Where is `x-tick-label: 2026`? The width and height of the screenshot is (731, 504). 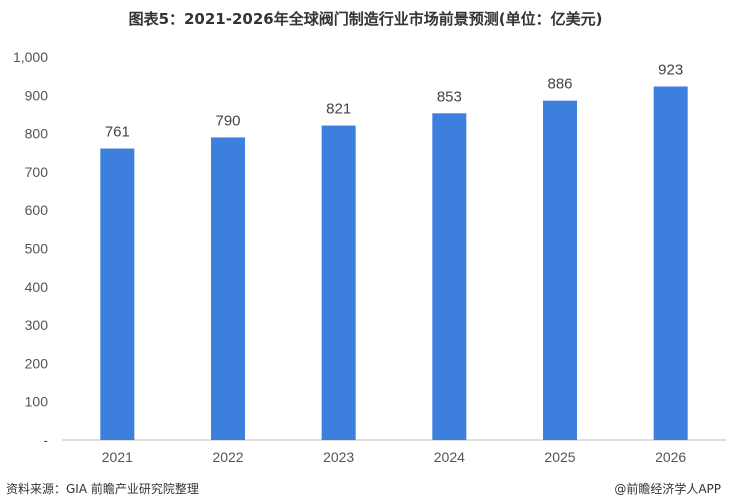 x-tick-label: 2026 is located at coordinates (670, 457).